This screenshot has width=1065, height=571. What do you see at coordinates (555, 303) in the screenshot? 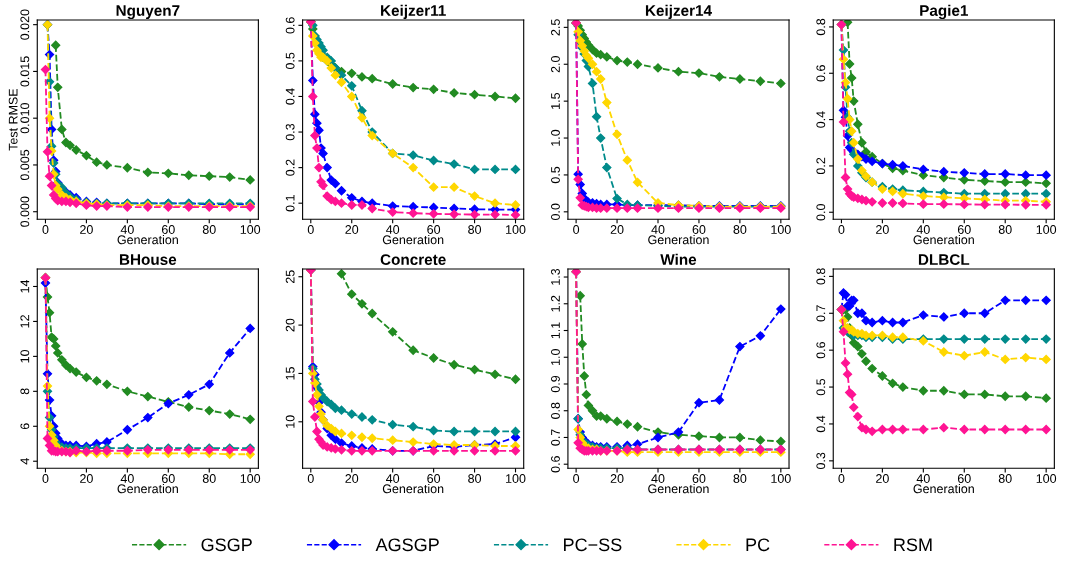
I see `y-tick-label: 1.2` at bounding box center [555, 303].